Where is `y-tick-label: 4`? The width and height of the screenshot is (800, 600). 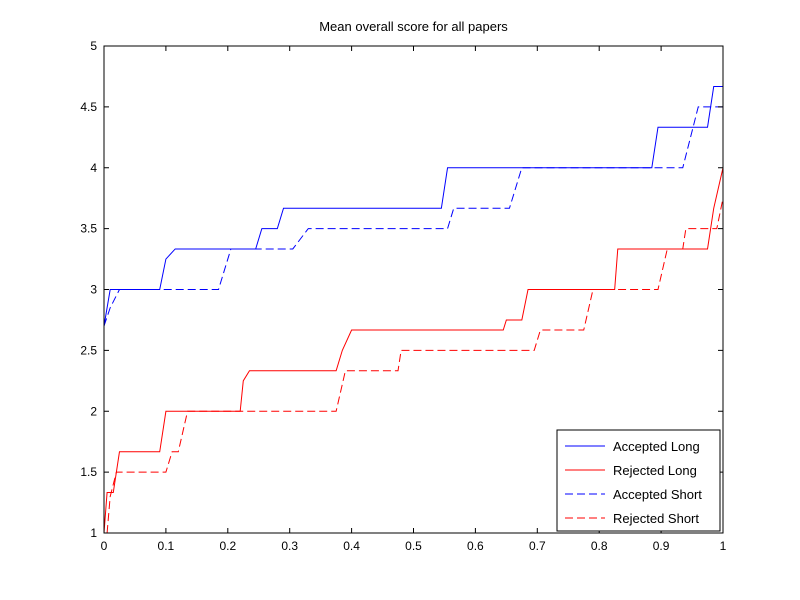 y-tick-label: 4 is located at coordinates (93, 168).